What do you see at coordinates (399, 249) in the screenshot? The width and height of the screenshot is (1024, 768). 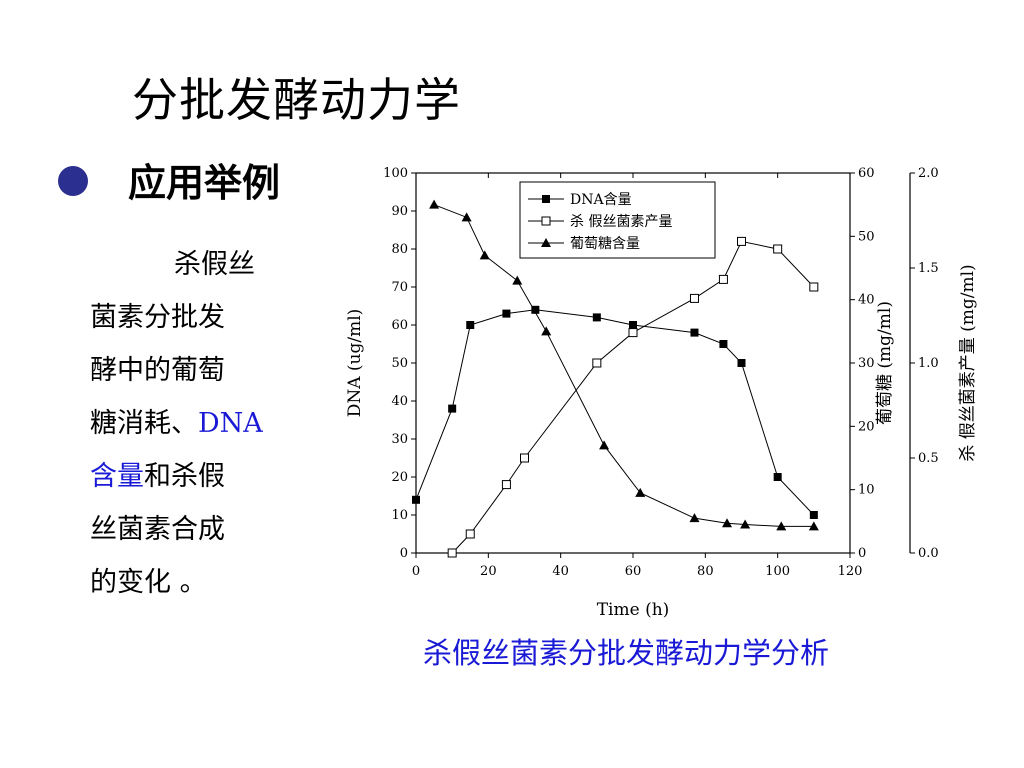 I see `left-tick-label: 80` at bounding box center [399, 249].